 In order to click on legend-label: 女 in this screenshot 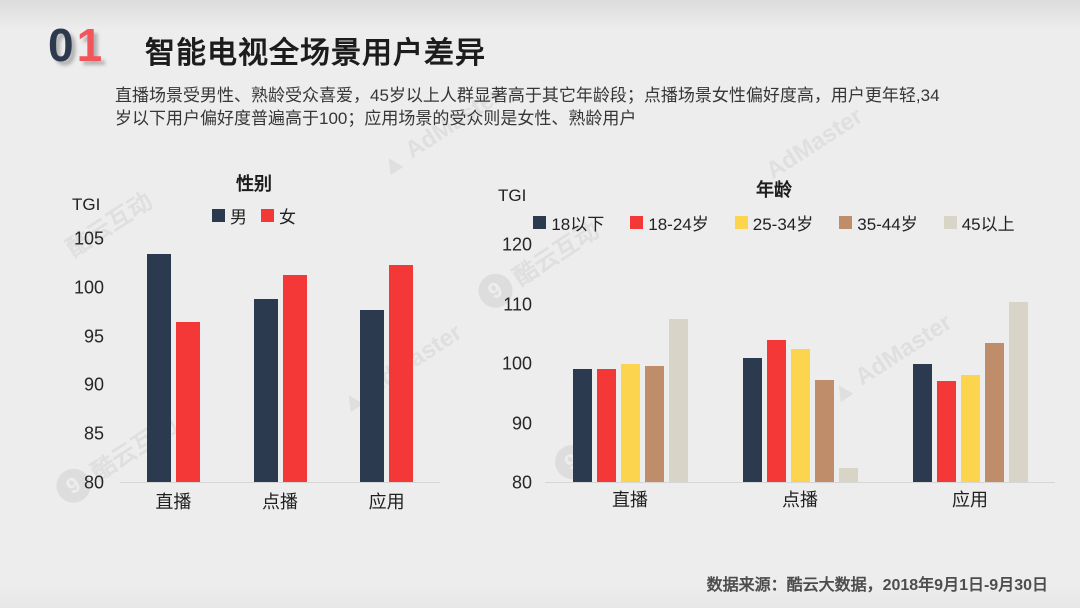, I will do `click(287, 217)`.